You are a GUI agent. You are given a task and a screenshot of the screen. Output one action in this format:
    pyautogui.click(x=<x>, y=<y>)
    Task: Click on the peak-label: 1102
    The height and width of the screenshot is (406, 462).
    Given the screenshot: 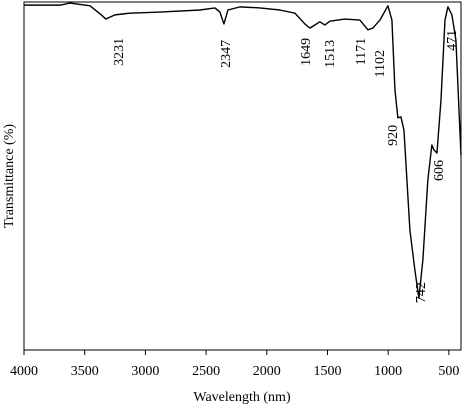 What is the action you would take?
    pyautogui.click(x=380, y=63)
    